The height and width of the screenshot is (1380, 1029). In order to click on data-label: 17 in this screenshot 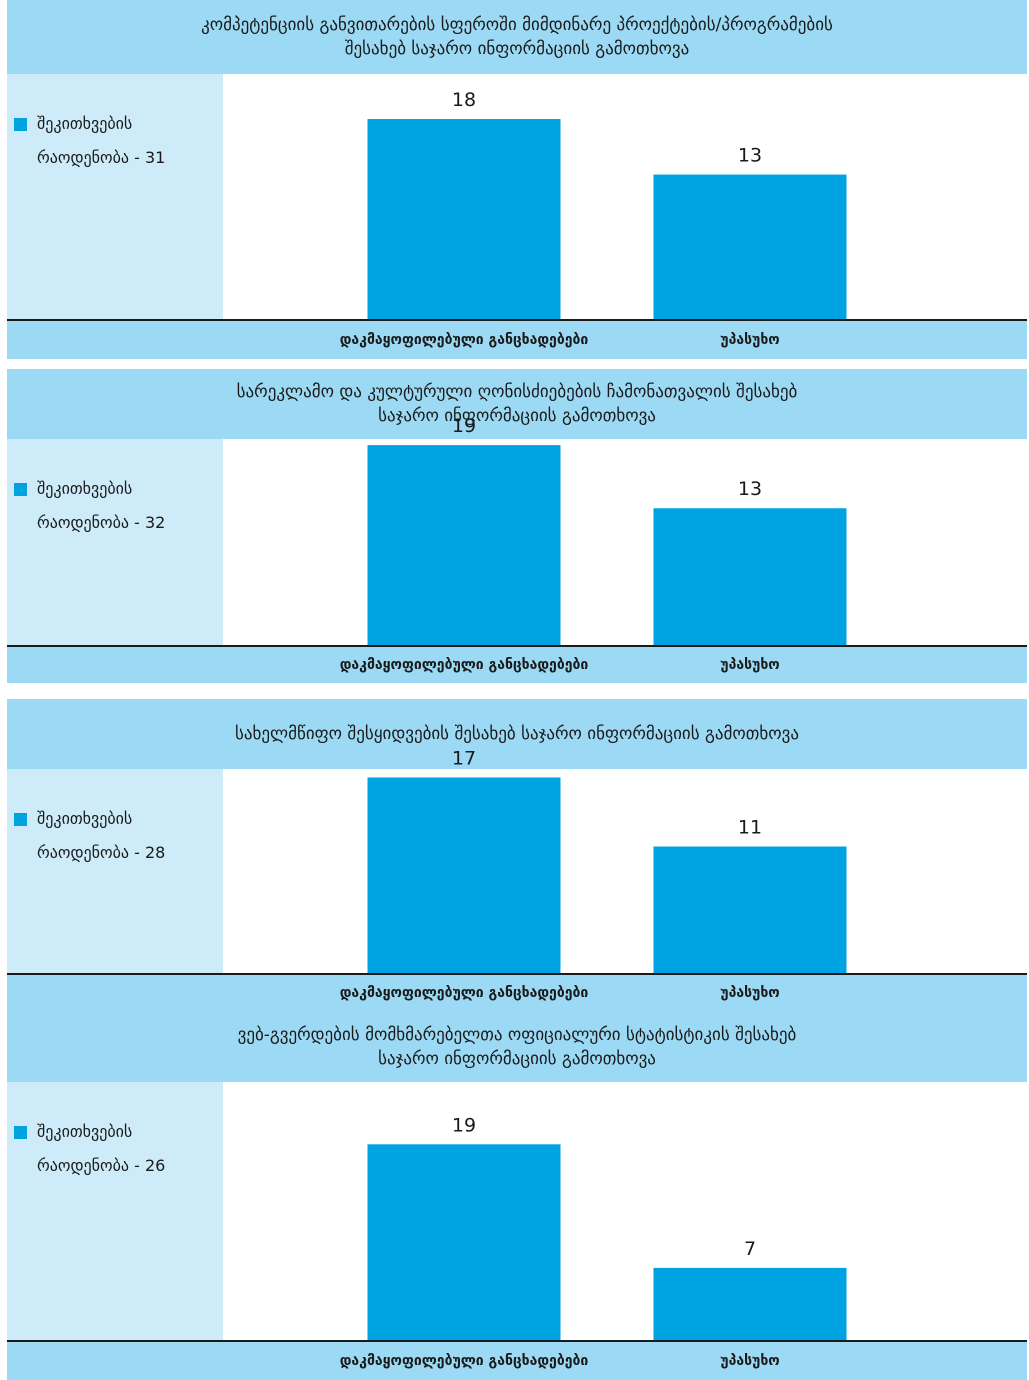, I will do `click(464, 759)`.